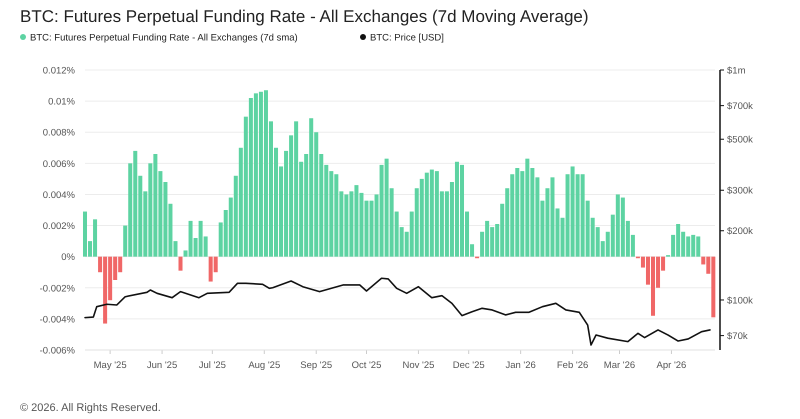 The height and width of the screenshot is (419, 800). Describe the element at coordinates (180, 263) in the screenshot. I see `bar` at that location.